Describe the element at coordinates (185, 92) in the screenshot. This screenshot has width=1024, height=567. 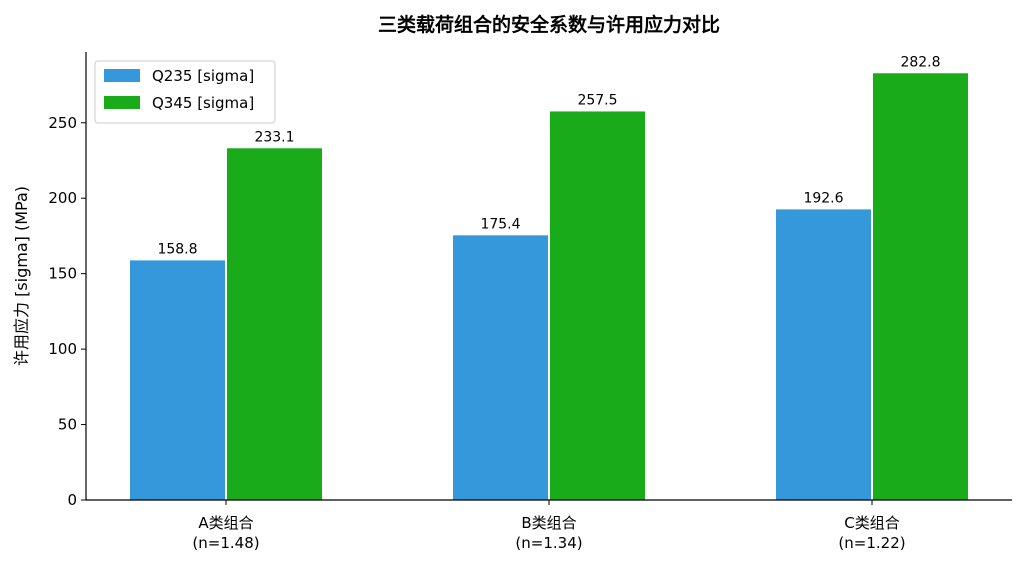
I see `legend: Q235 [sigma] Q345 [sigma]` at that location.